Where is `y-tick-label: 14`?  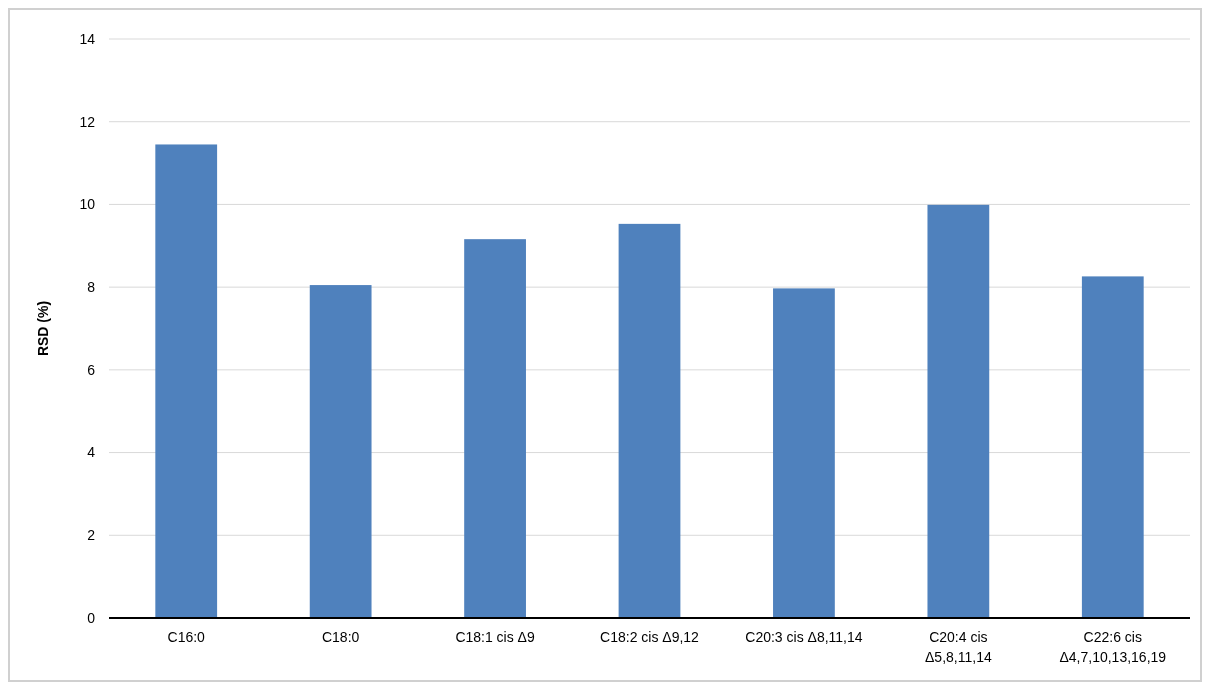 y-tick-label: 14 is located at coordinates (87, 38).